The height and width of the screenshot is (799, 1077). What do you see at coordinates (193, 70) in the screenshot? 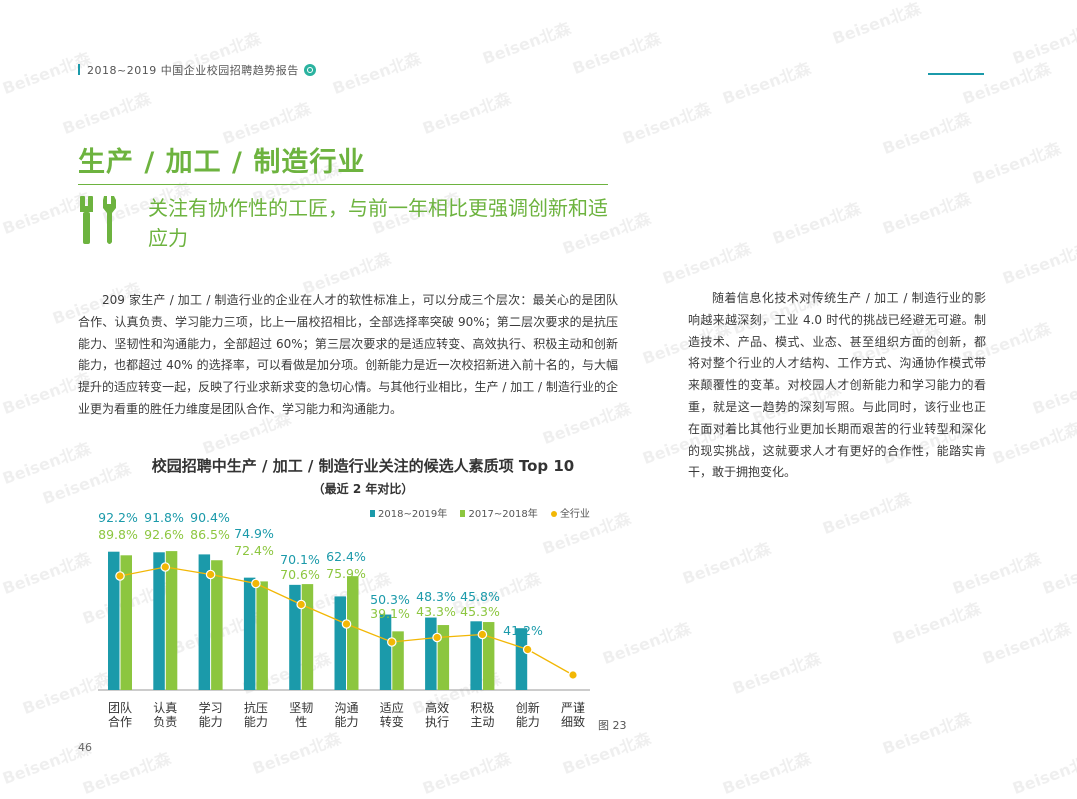
I see `header-text: 2018~2019 中国企业校园招聘趋势报告` at bounding box center [193, 70].